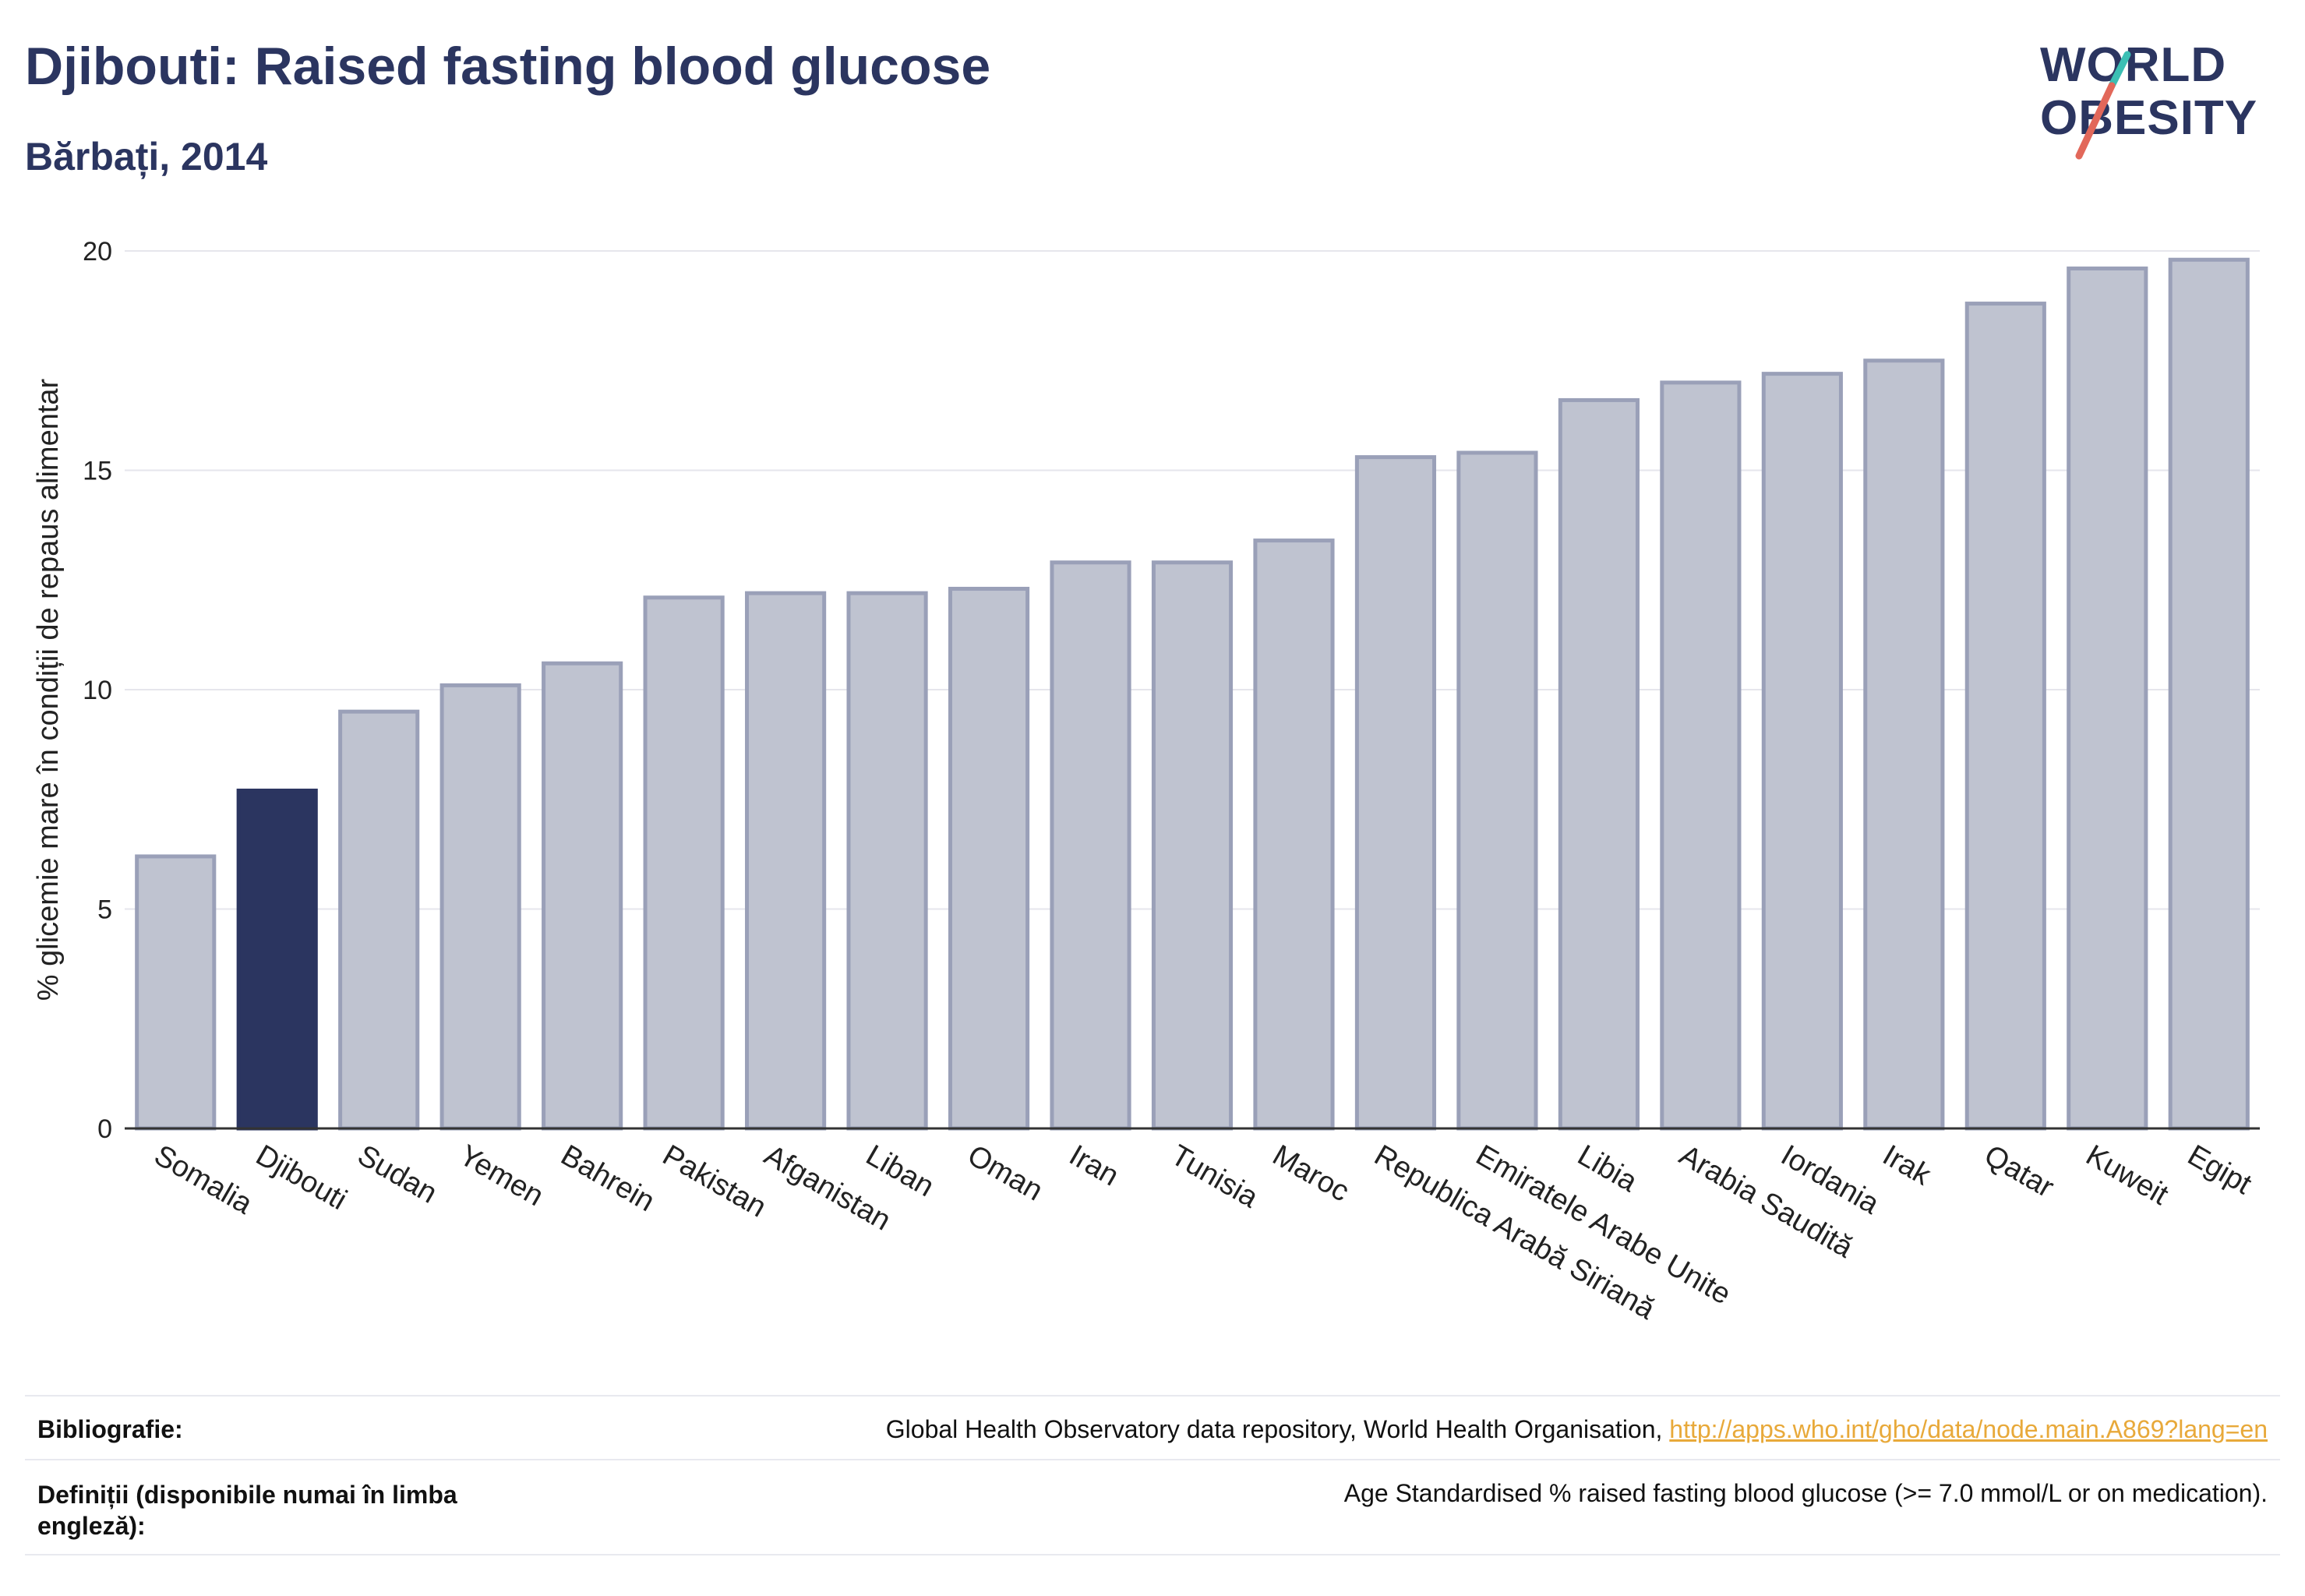  Describe the element at coordinates (900, 1171) in the screenshot. I see `x-tick-label: Liban` at that location.